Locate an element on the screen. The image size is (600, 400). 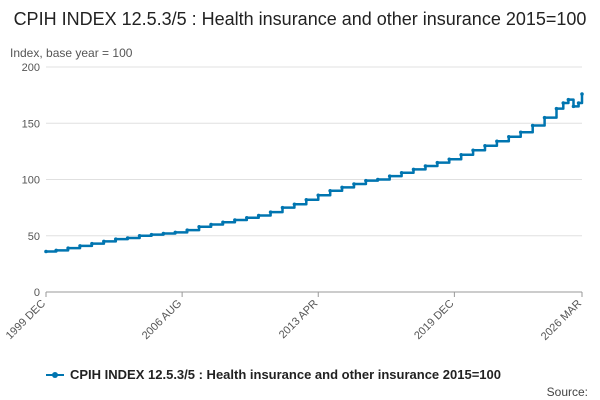
legend-swatch-icon is located at coordinates (55, 374).